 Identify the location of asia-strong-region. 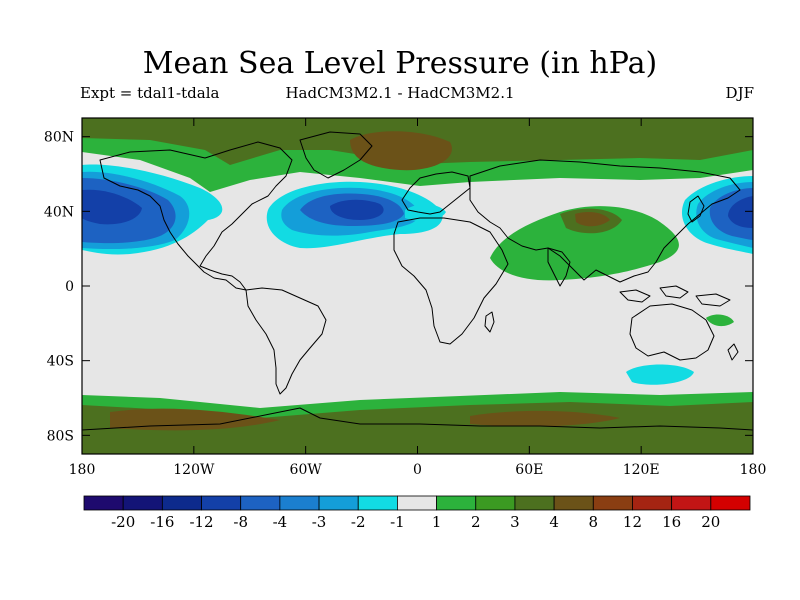
(592, 219).